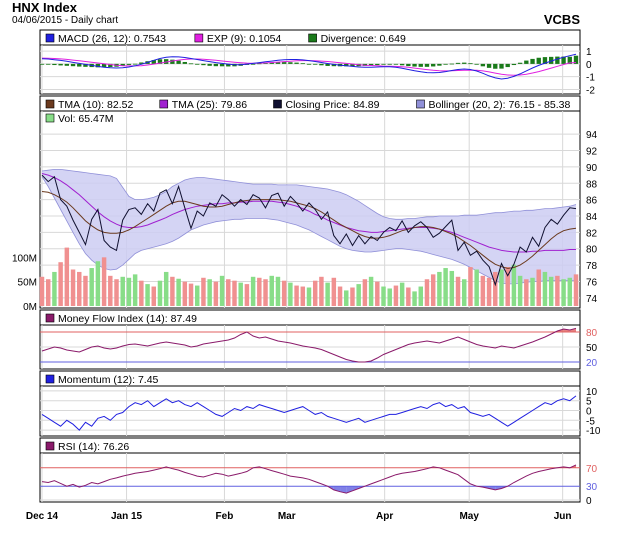 The height and width of the screenshot is (535, 620). Describe the element at coordinates (309, 345) in the screenshot. I see `mfi-line` at that location.